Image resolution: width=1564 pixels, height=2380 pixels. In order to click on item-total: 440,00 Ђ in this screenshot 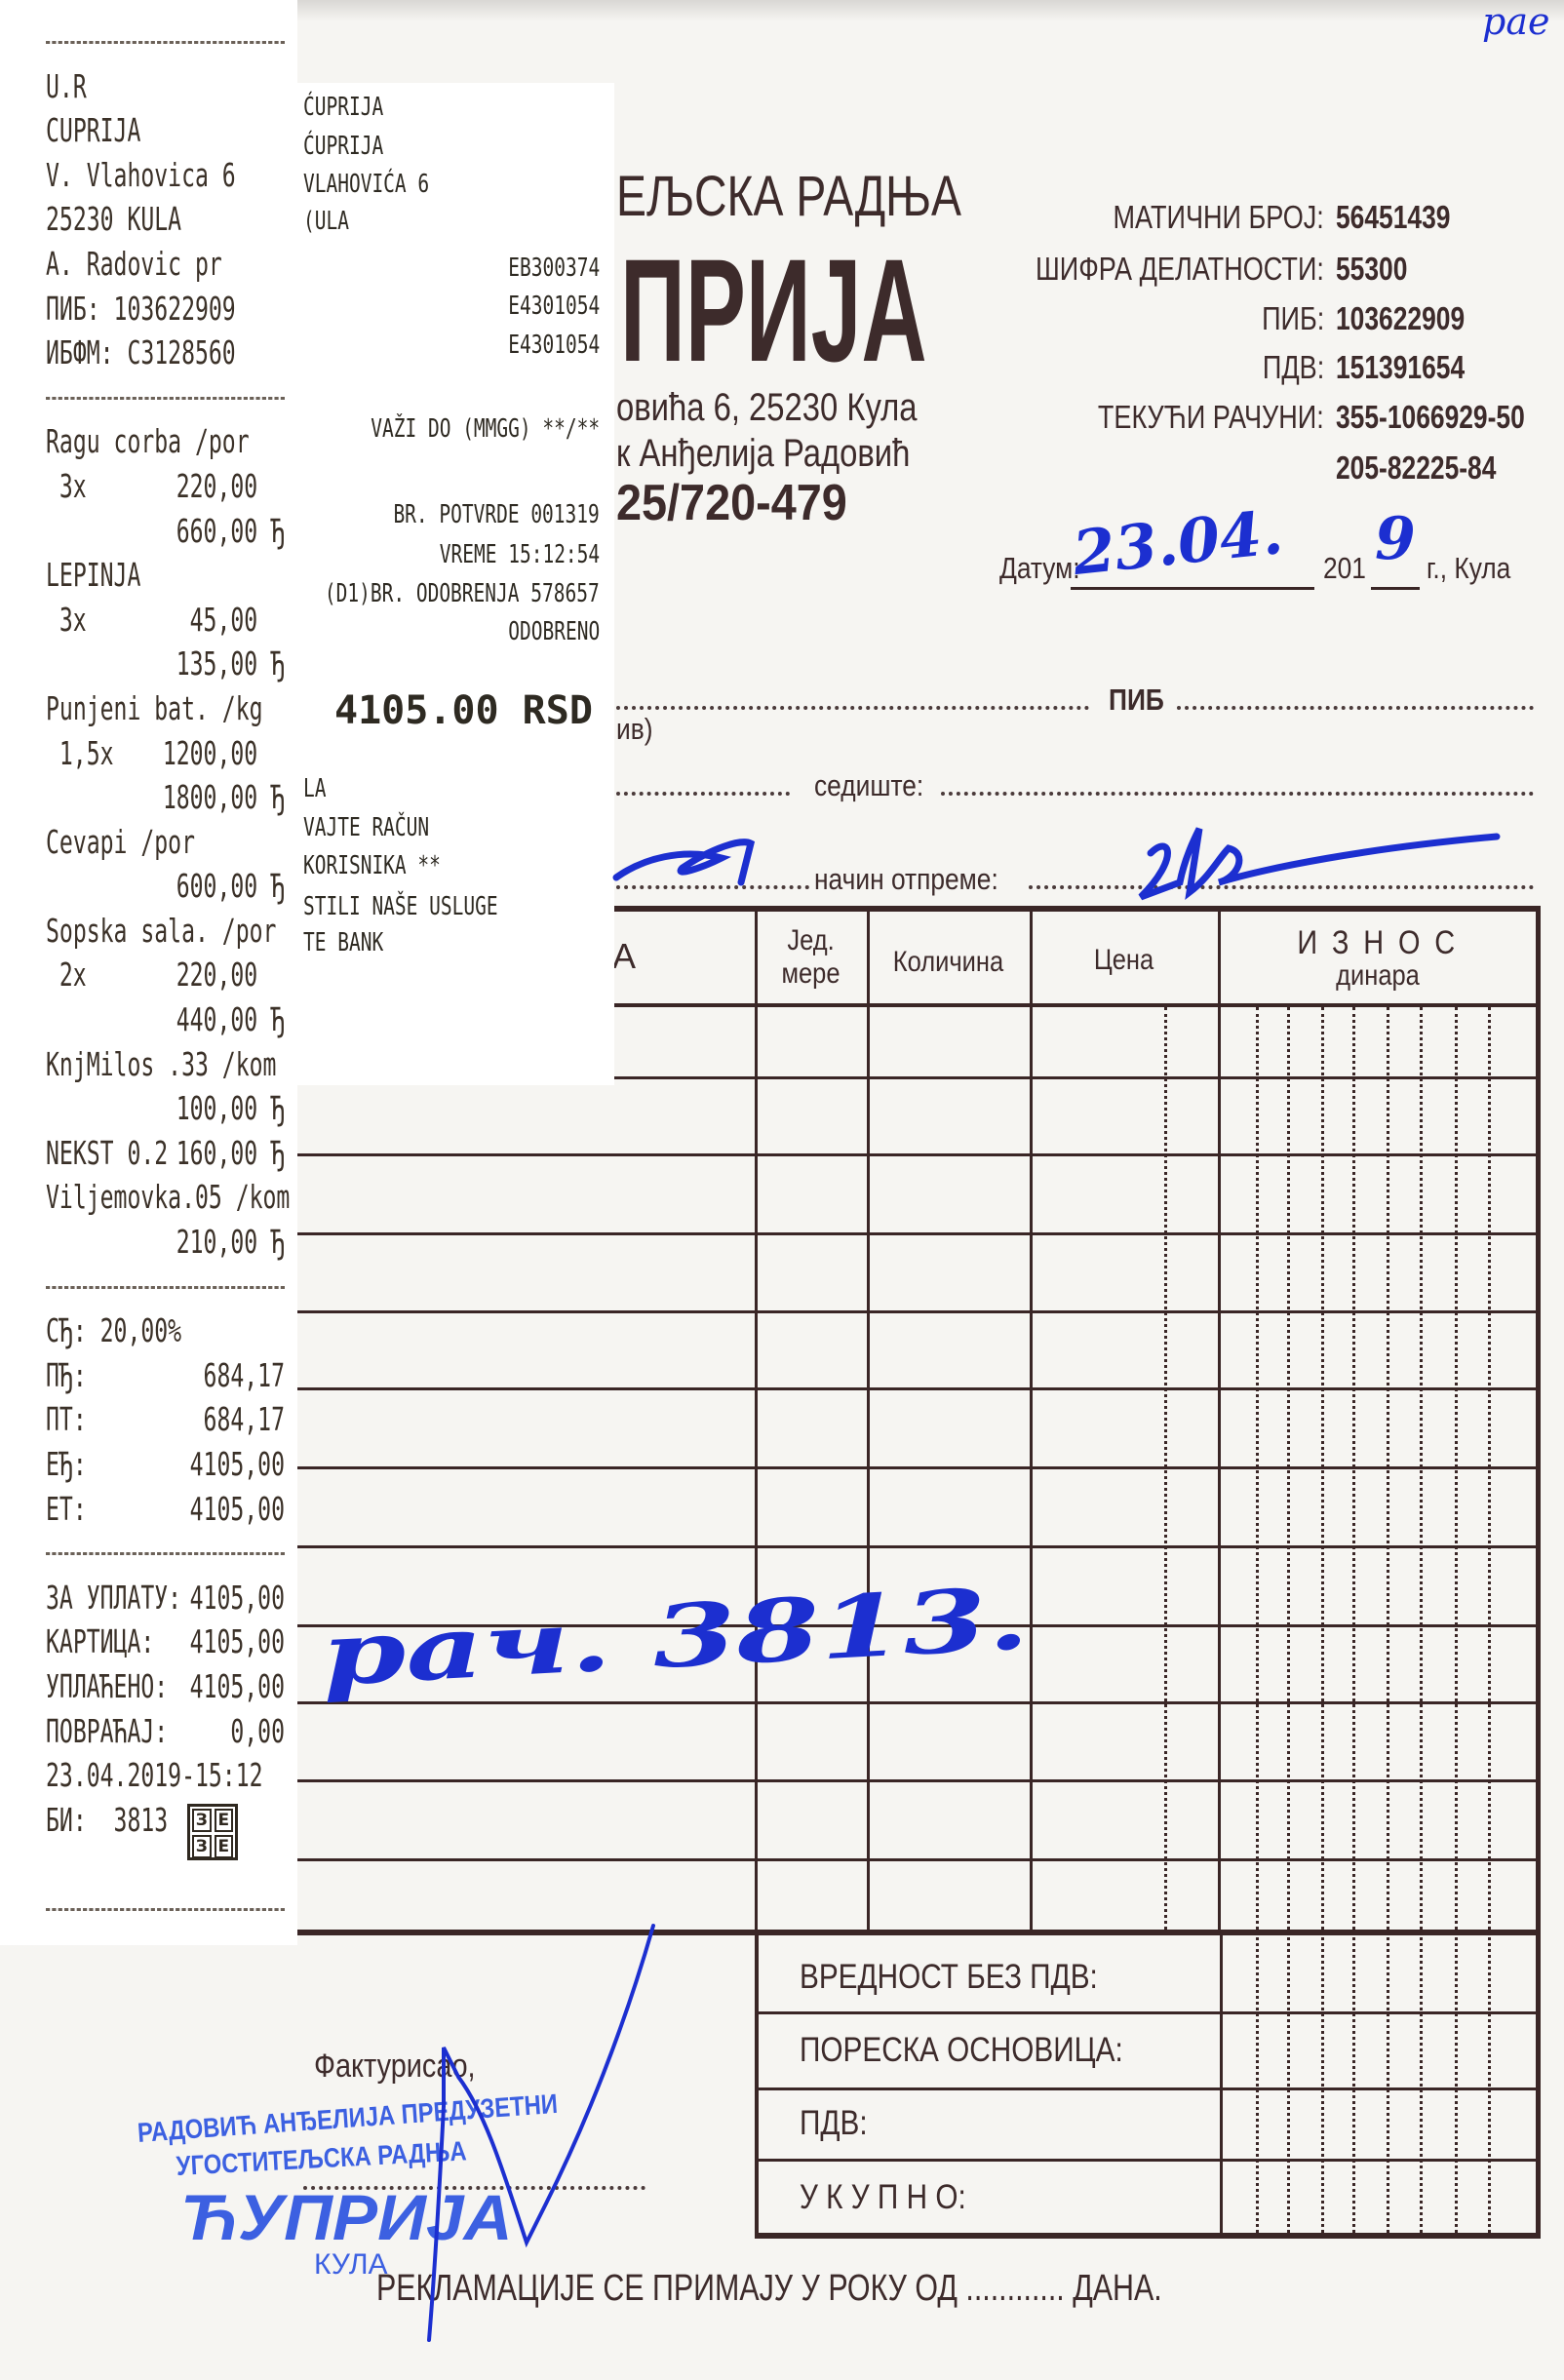, I will do `click(230, 1019)`.